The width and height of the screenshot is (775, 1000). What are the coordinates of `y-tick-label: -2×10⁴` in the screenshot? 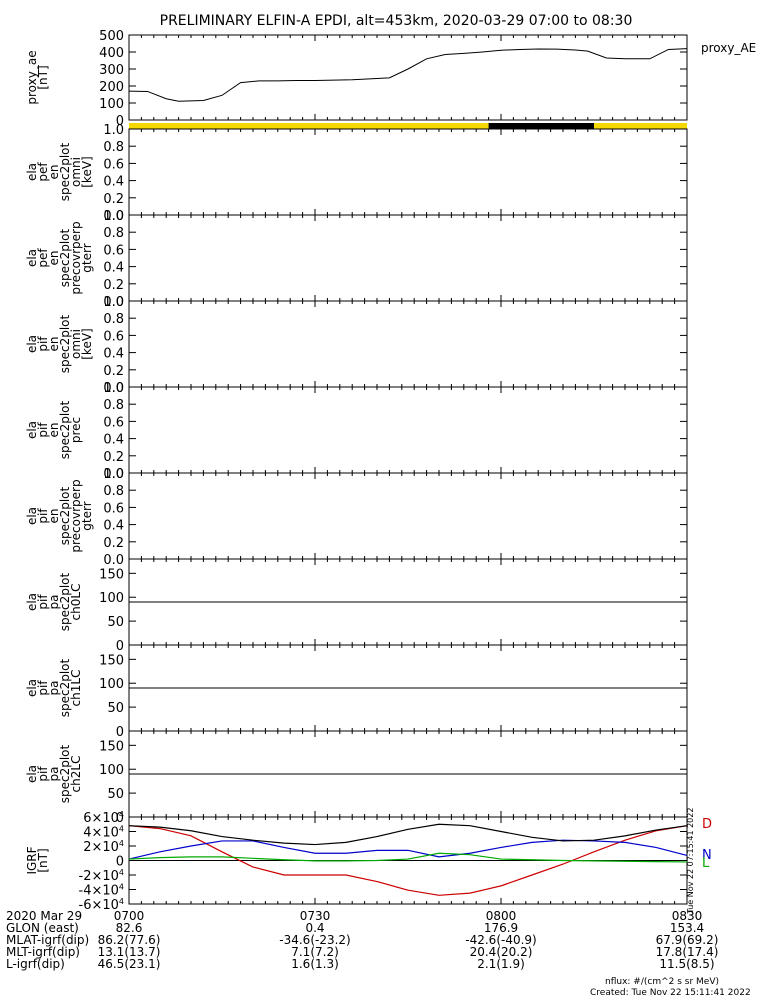 It's located at (102, 876).